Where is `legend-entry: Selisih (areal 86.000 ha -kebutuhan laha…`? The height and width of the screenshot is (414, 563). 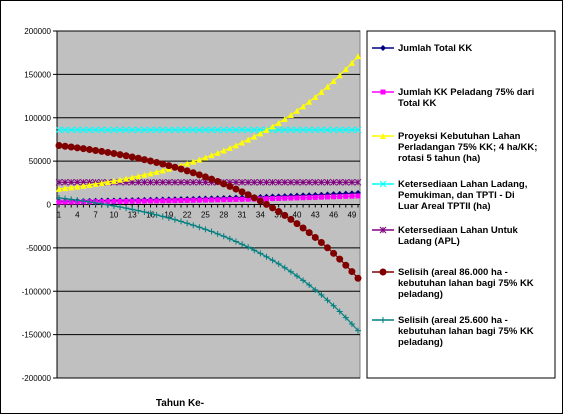 legend-entry: Selisih (areal 86.000 ha -kebutuhan laha… is located at coordinates (453, 283).